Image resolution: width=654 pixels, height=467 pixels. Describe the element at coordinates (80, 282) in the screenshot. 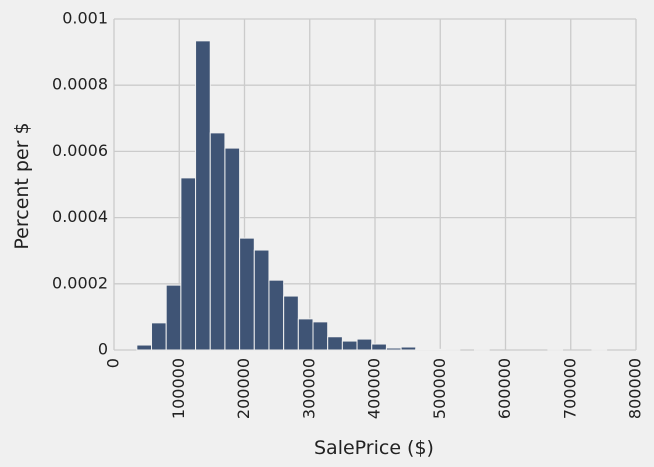

I see `y-tick-label: 0.0002` at that location.